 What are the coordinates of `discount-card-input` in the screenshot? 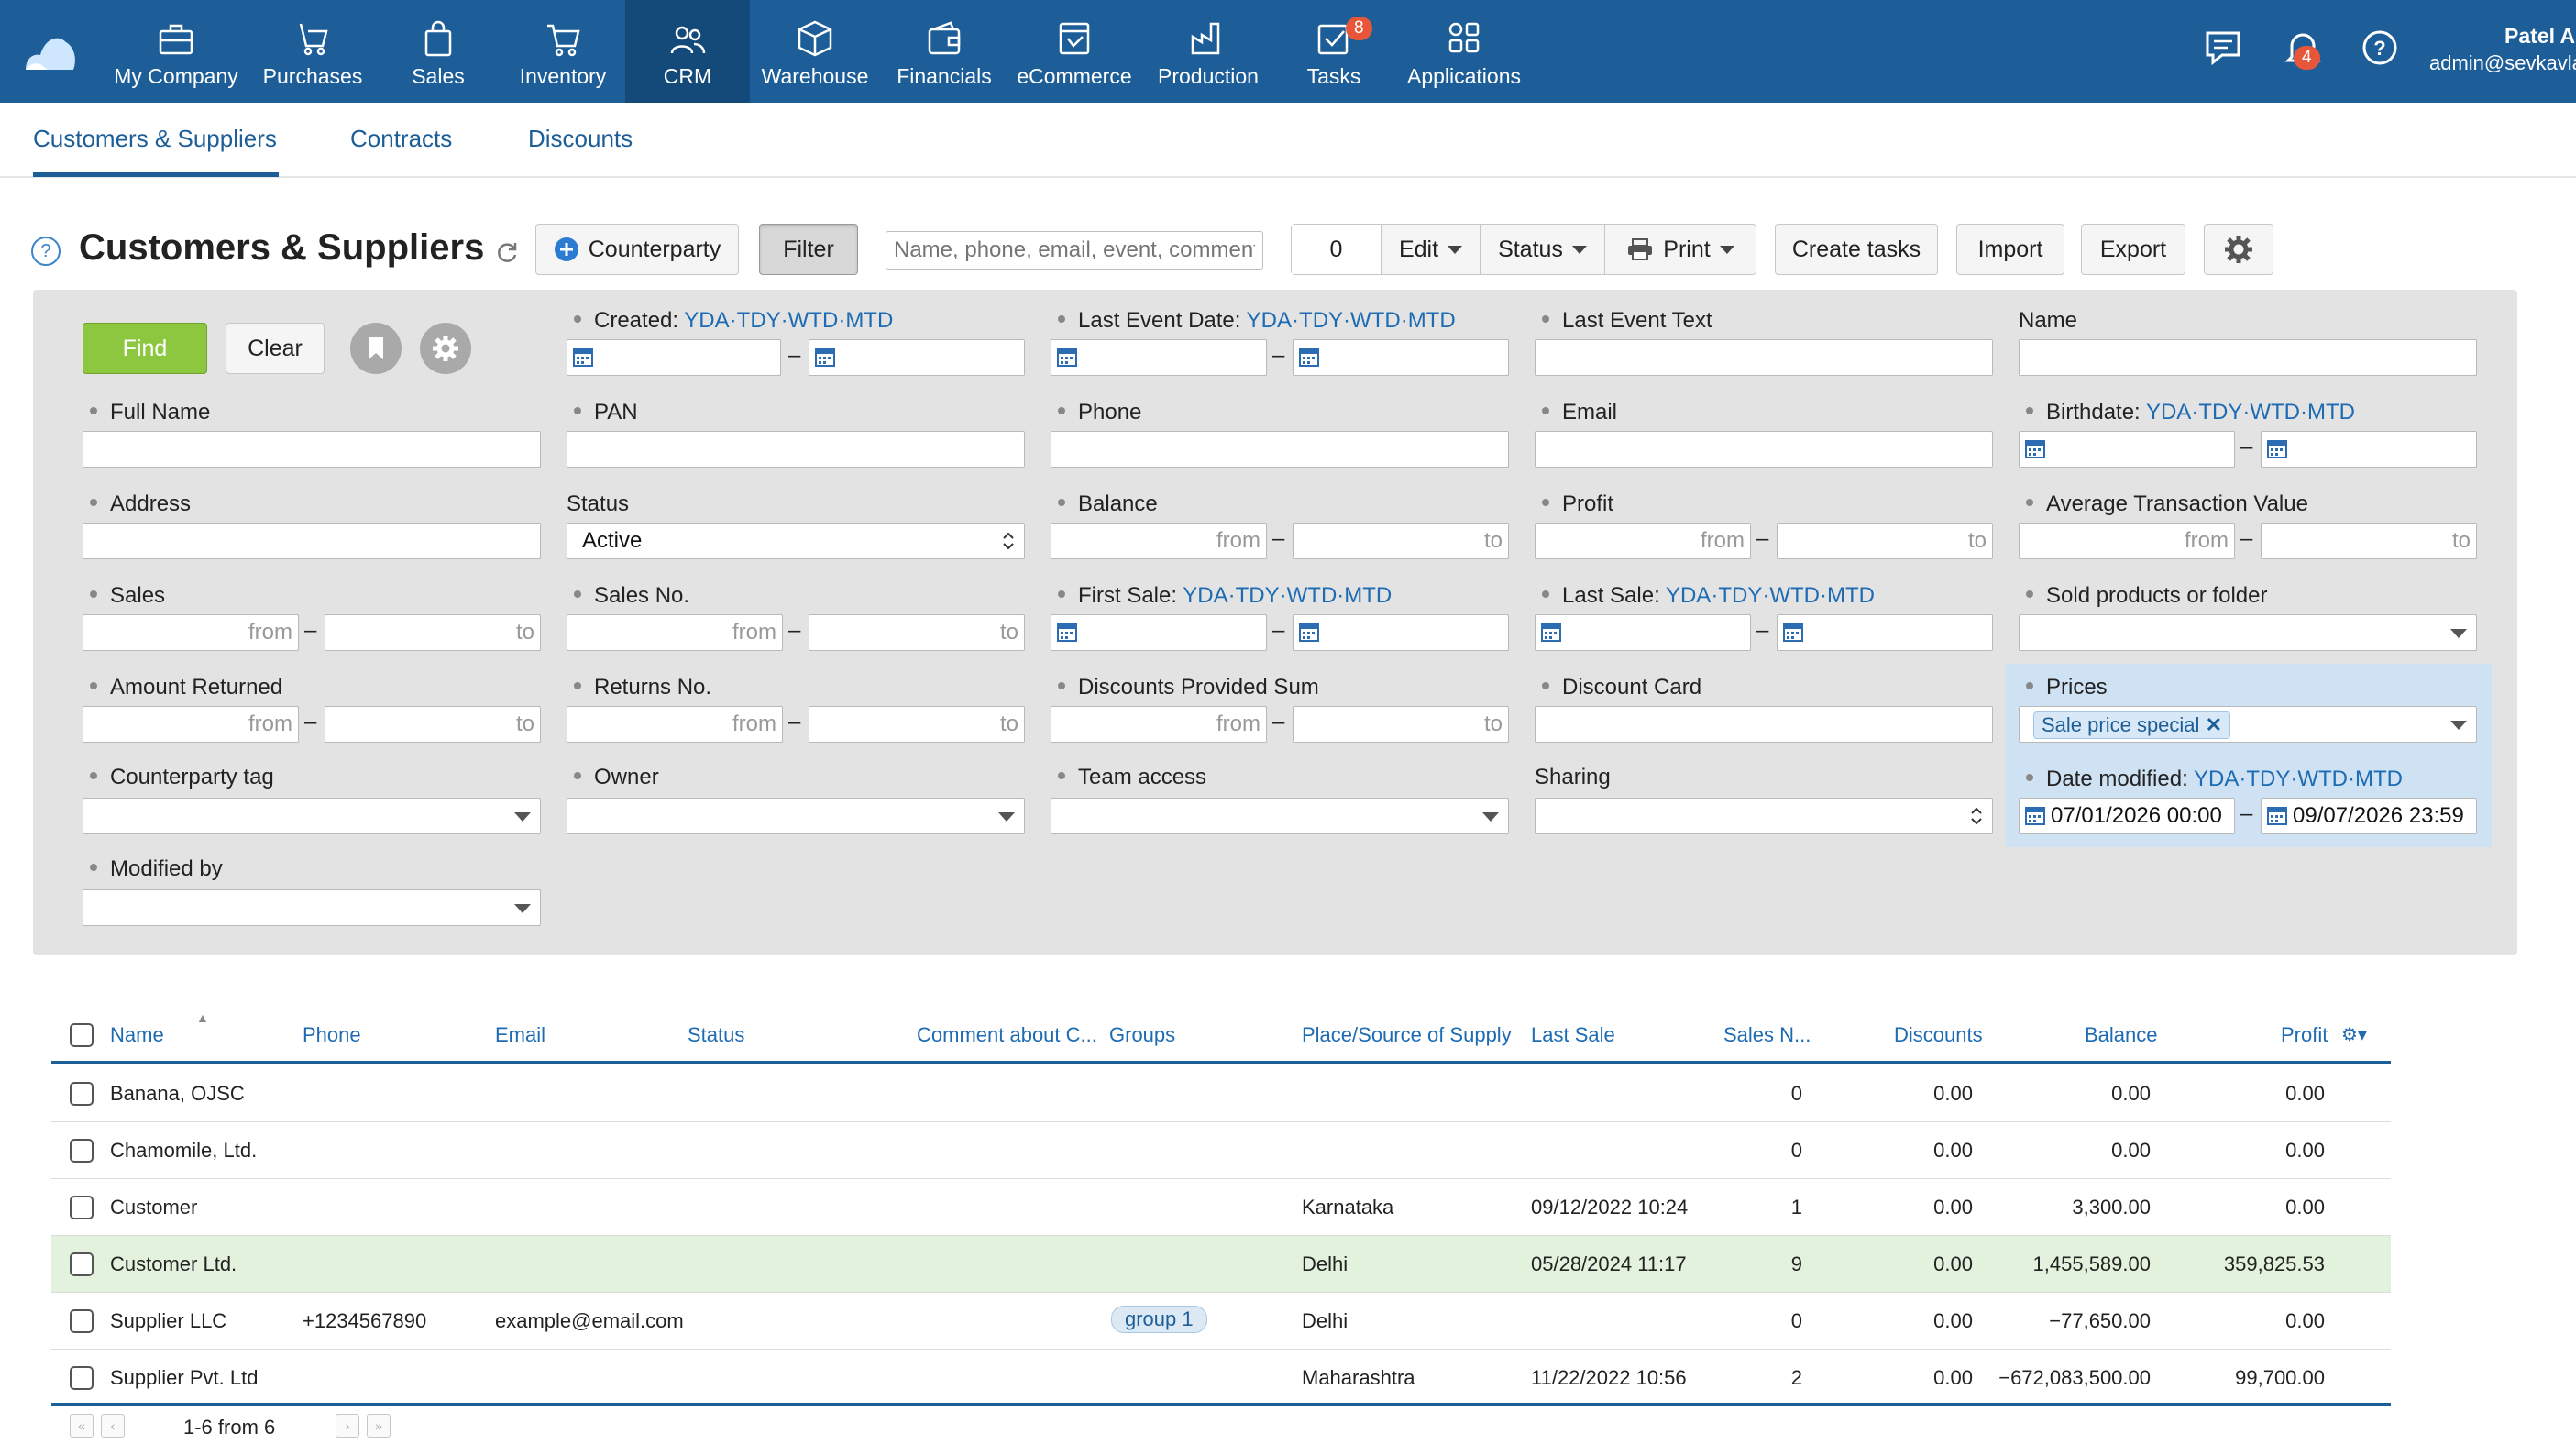 It's located at (1764, 724).